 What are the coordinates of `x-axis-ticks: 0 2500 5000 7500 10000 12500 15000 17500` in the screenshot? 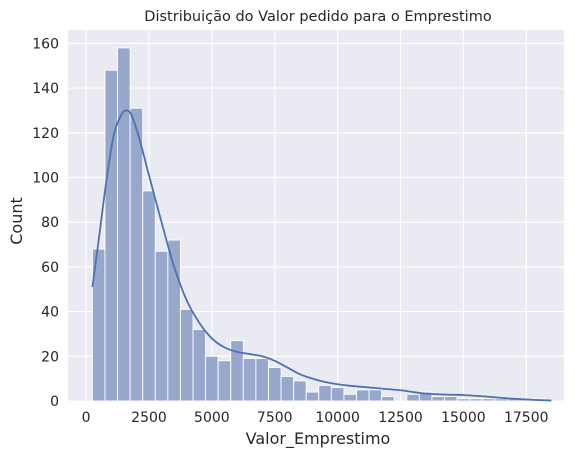 It's located at (315, 418).